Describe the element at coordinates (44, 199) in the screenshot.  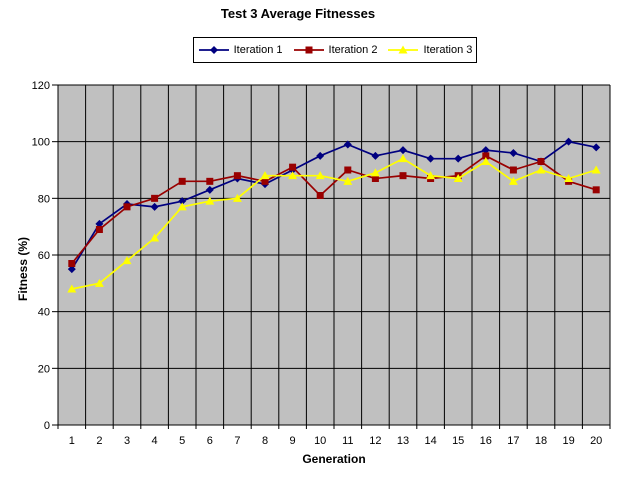
I see `y-tick-label: 80` at that location.